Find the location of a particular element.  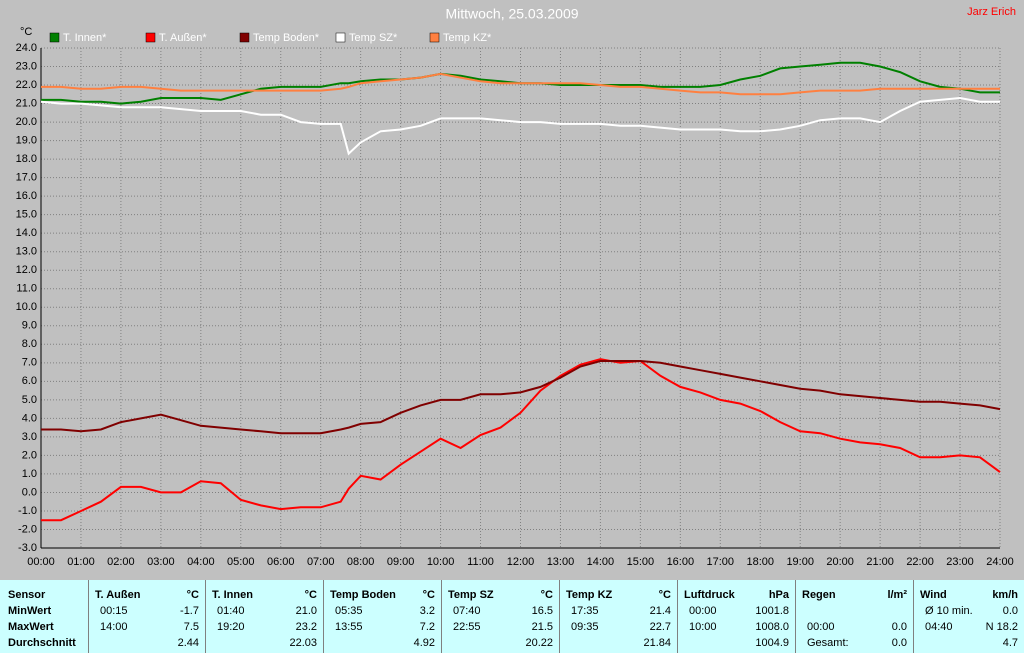

cell-value: 2.44 is located at coordinates (188, 643).